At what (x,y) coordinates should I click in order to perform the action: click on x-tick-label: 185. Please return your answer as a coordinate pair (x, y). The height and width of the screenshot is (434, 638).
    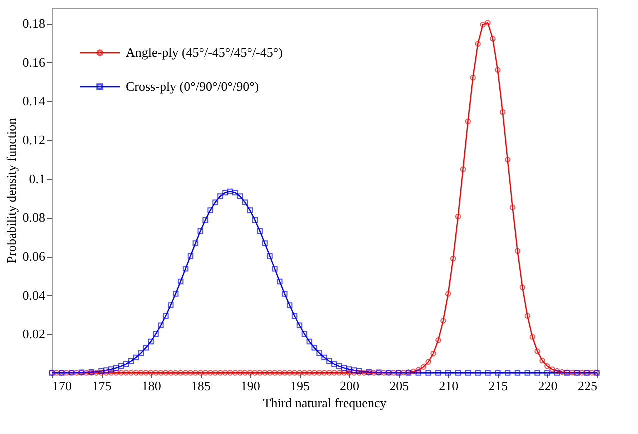
    Looking at the image, I should click on (201, 386).